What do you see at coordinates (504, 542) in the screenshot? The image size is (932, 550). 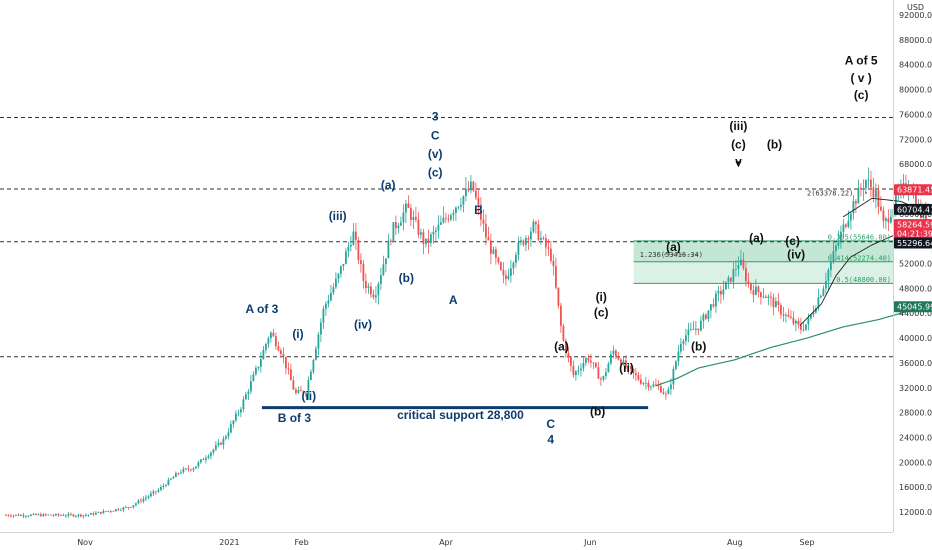 I see `time-axis: Nov2021FebAprJunAugSepNov2022FebApr` at bounding box center [504, 542].